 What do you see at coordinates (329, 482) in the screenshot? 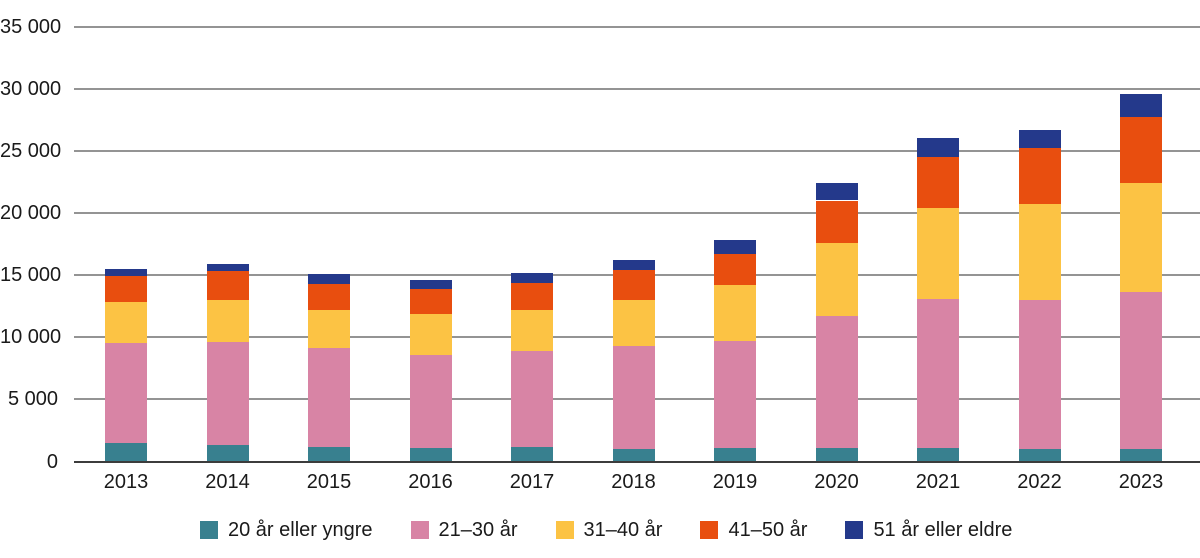
I see `x-axis-tick-label: 2015` at bounding box center [329, 482].